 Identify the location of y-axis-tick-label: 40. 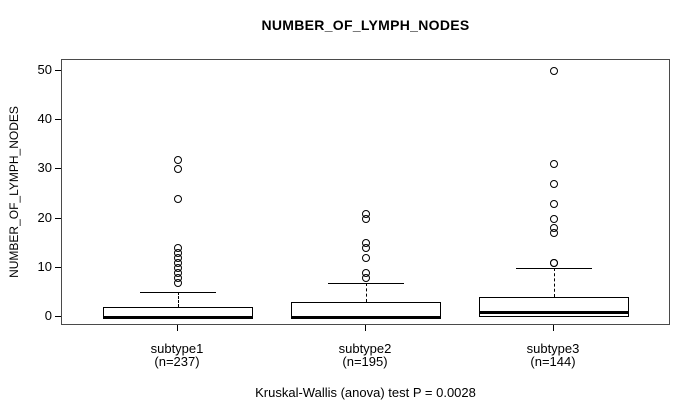
(44, 119).